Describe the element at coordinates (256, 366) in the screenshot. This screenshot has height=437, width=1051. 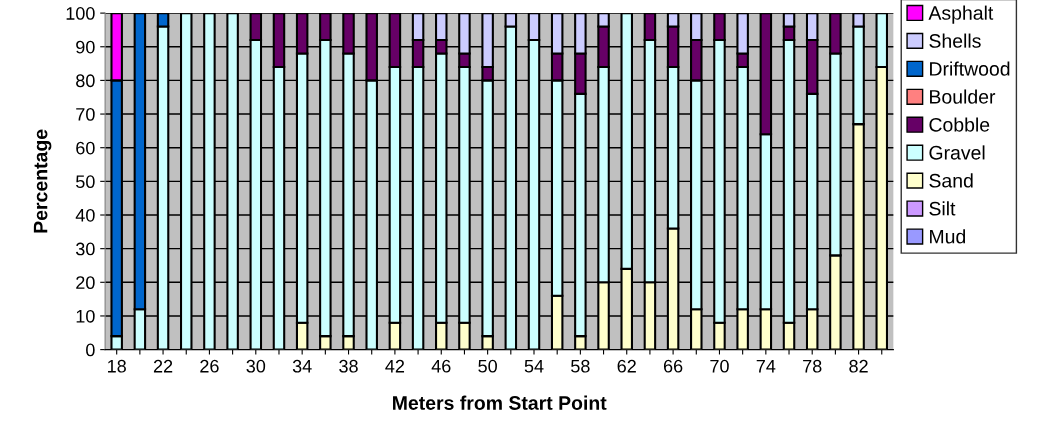
I see `x-tick-label: 30` at that location.